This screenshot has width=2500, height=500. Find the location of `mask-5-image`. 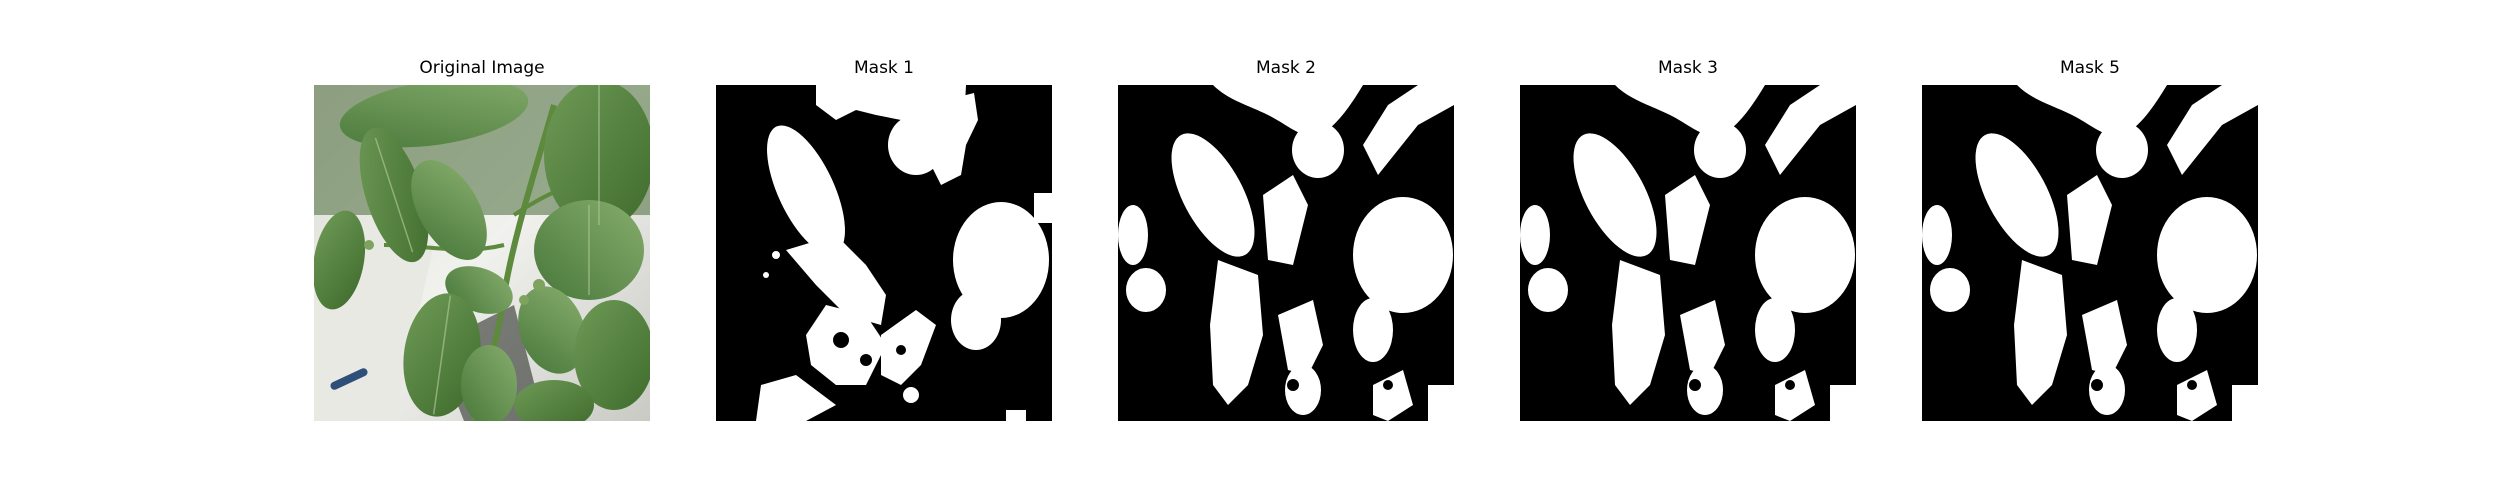

mask-5-image is located at coordinates (2090, 253).